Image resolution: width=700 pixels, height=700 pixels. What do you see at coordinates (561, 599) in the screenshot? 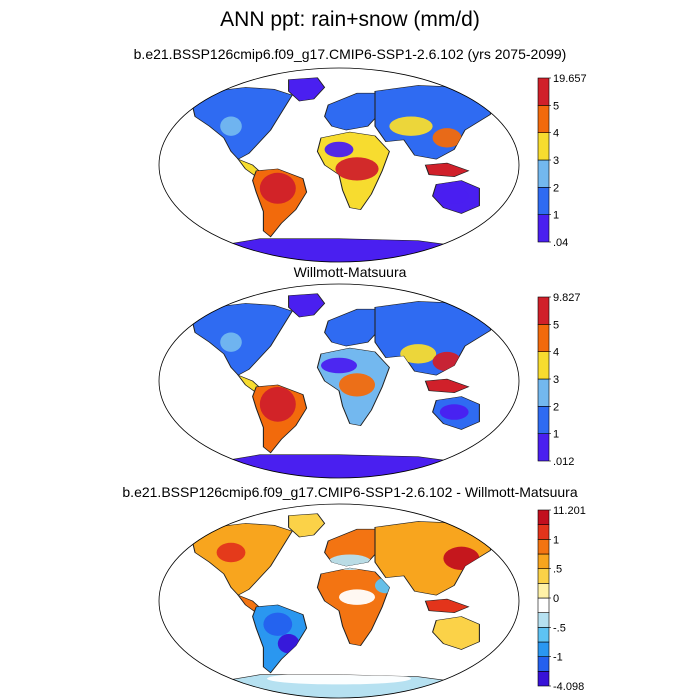
I see `colorbar-3: -4.098 -1 -.5 0 .5 1 11.201` at bounding box center [561, 599].